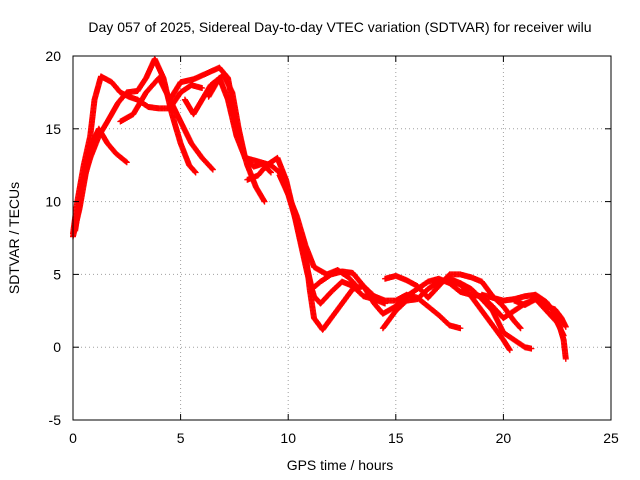  I want to click on x-tick-label: 25, so click(611, 438).